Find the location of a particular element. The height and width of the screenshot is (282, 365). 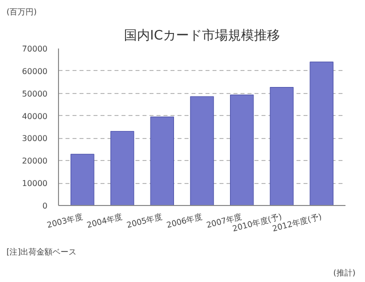

x-tick-label: 2004年度 is located at coordinates (105, 221).